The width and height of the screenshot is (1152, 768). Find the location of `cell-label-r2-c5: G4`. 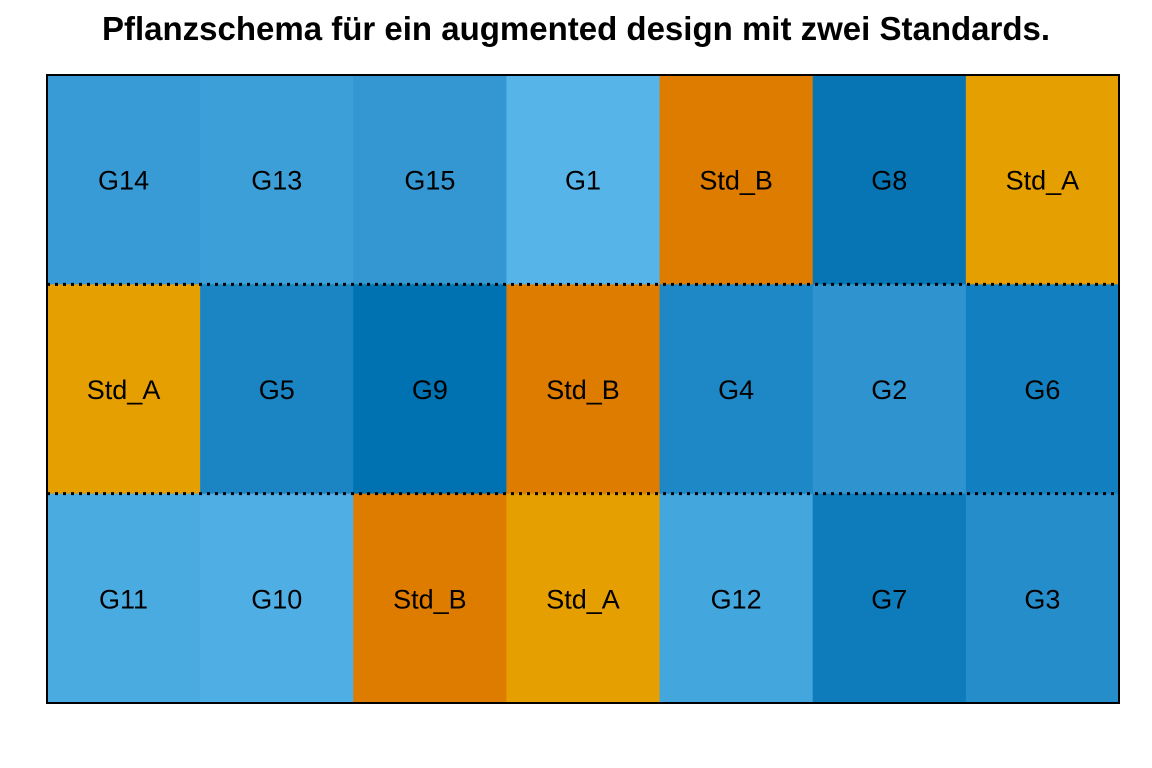

cell-label-r2-c5: G4 is located at coordinates (736, 390).